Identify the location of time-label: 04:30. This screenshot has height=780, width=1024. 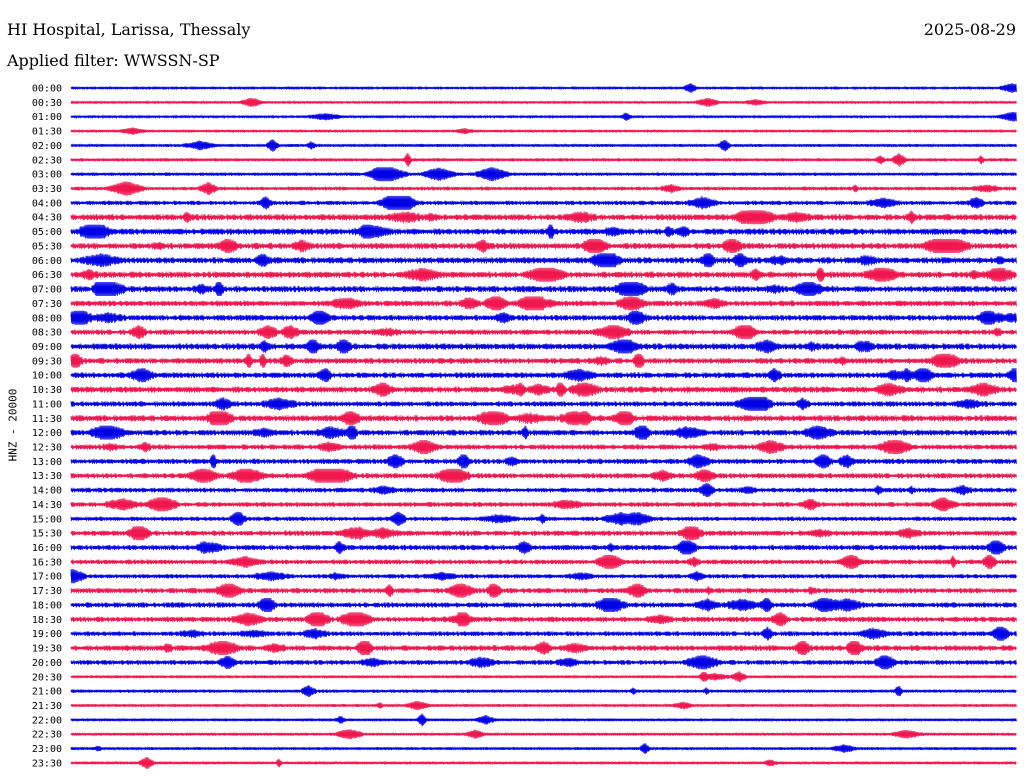
(47, 218).